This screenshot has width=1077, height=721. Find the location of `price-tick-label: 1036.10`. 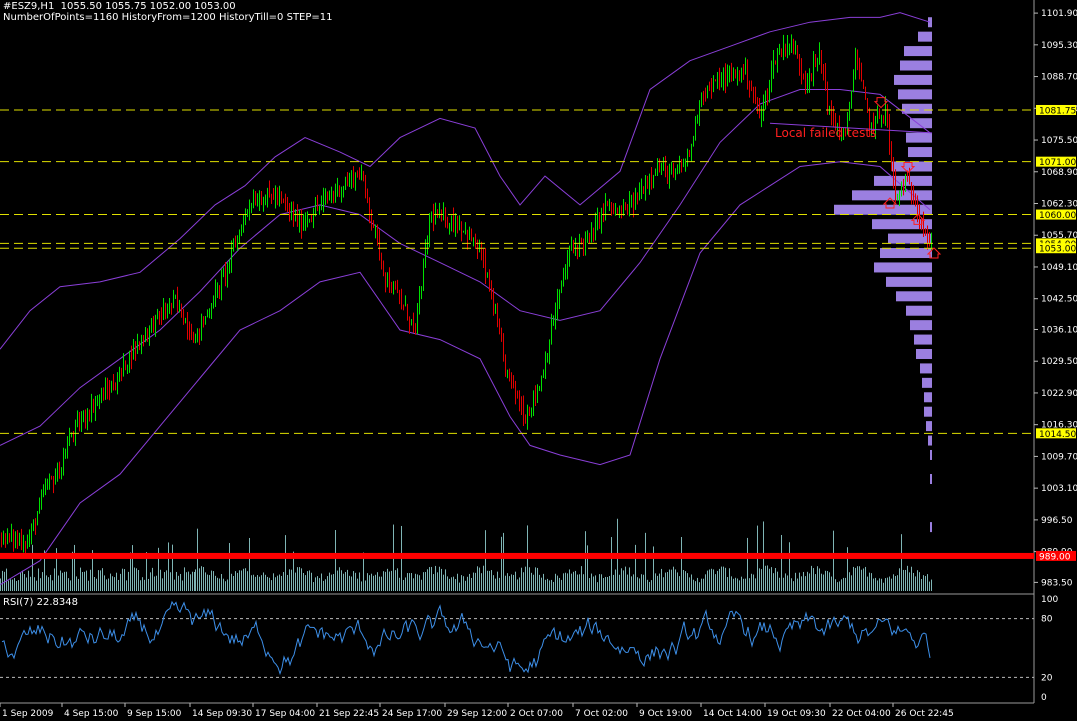

price-tick-label: 1036.10 is located at coordinates (1059, 330).